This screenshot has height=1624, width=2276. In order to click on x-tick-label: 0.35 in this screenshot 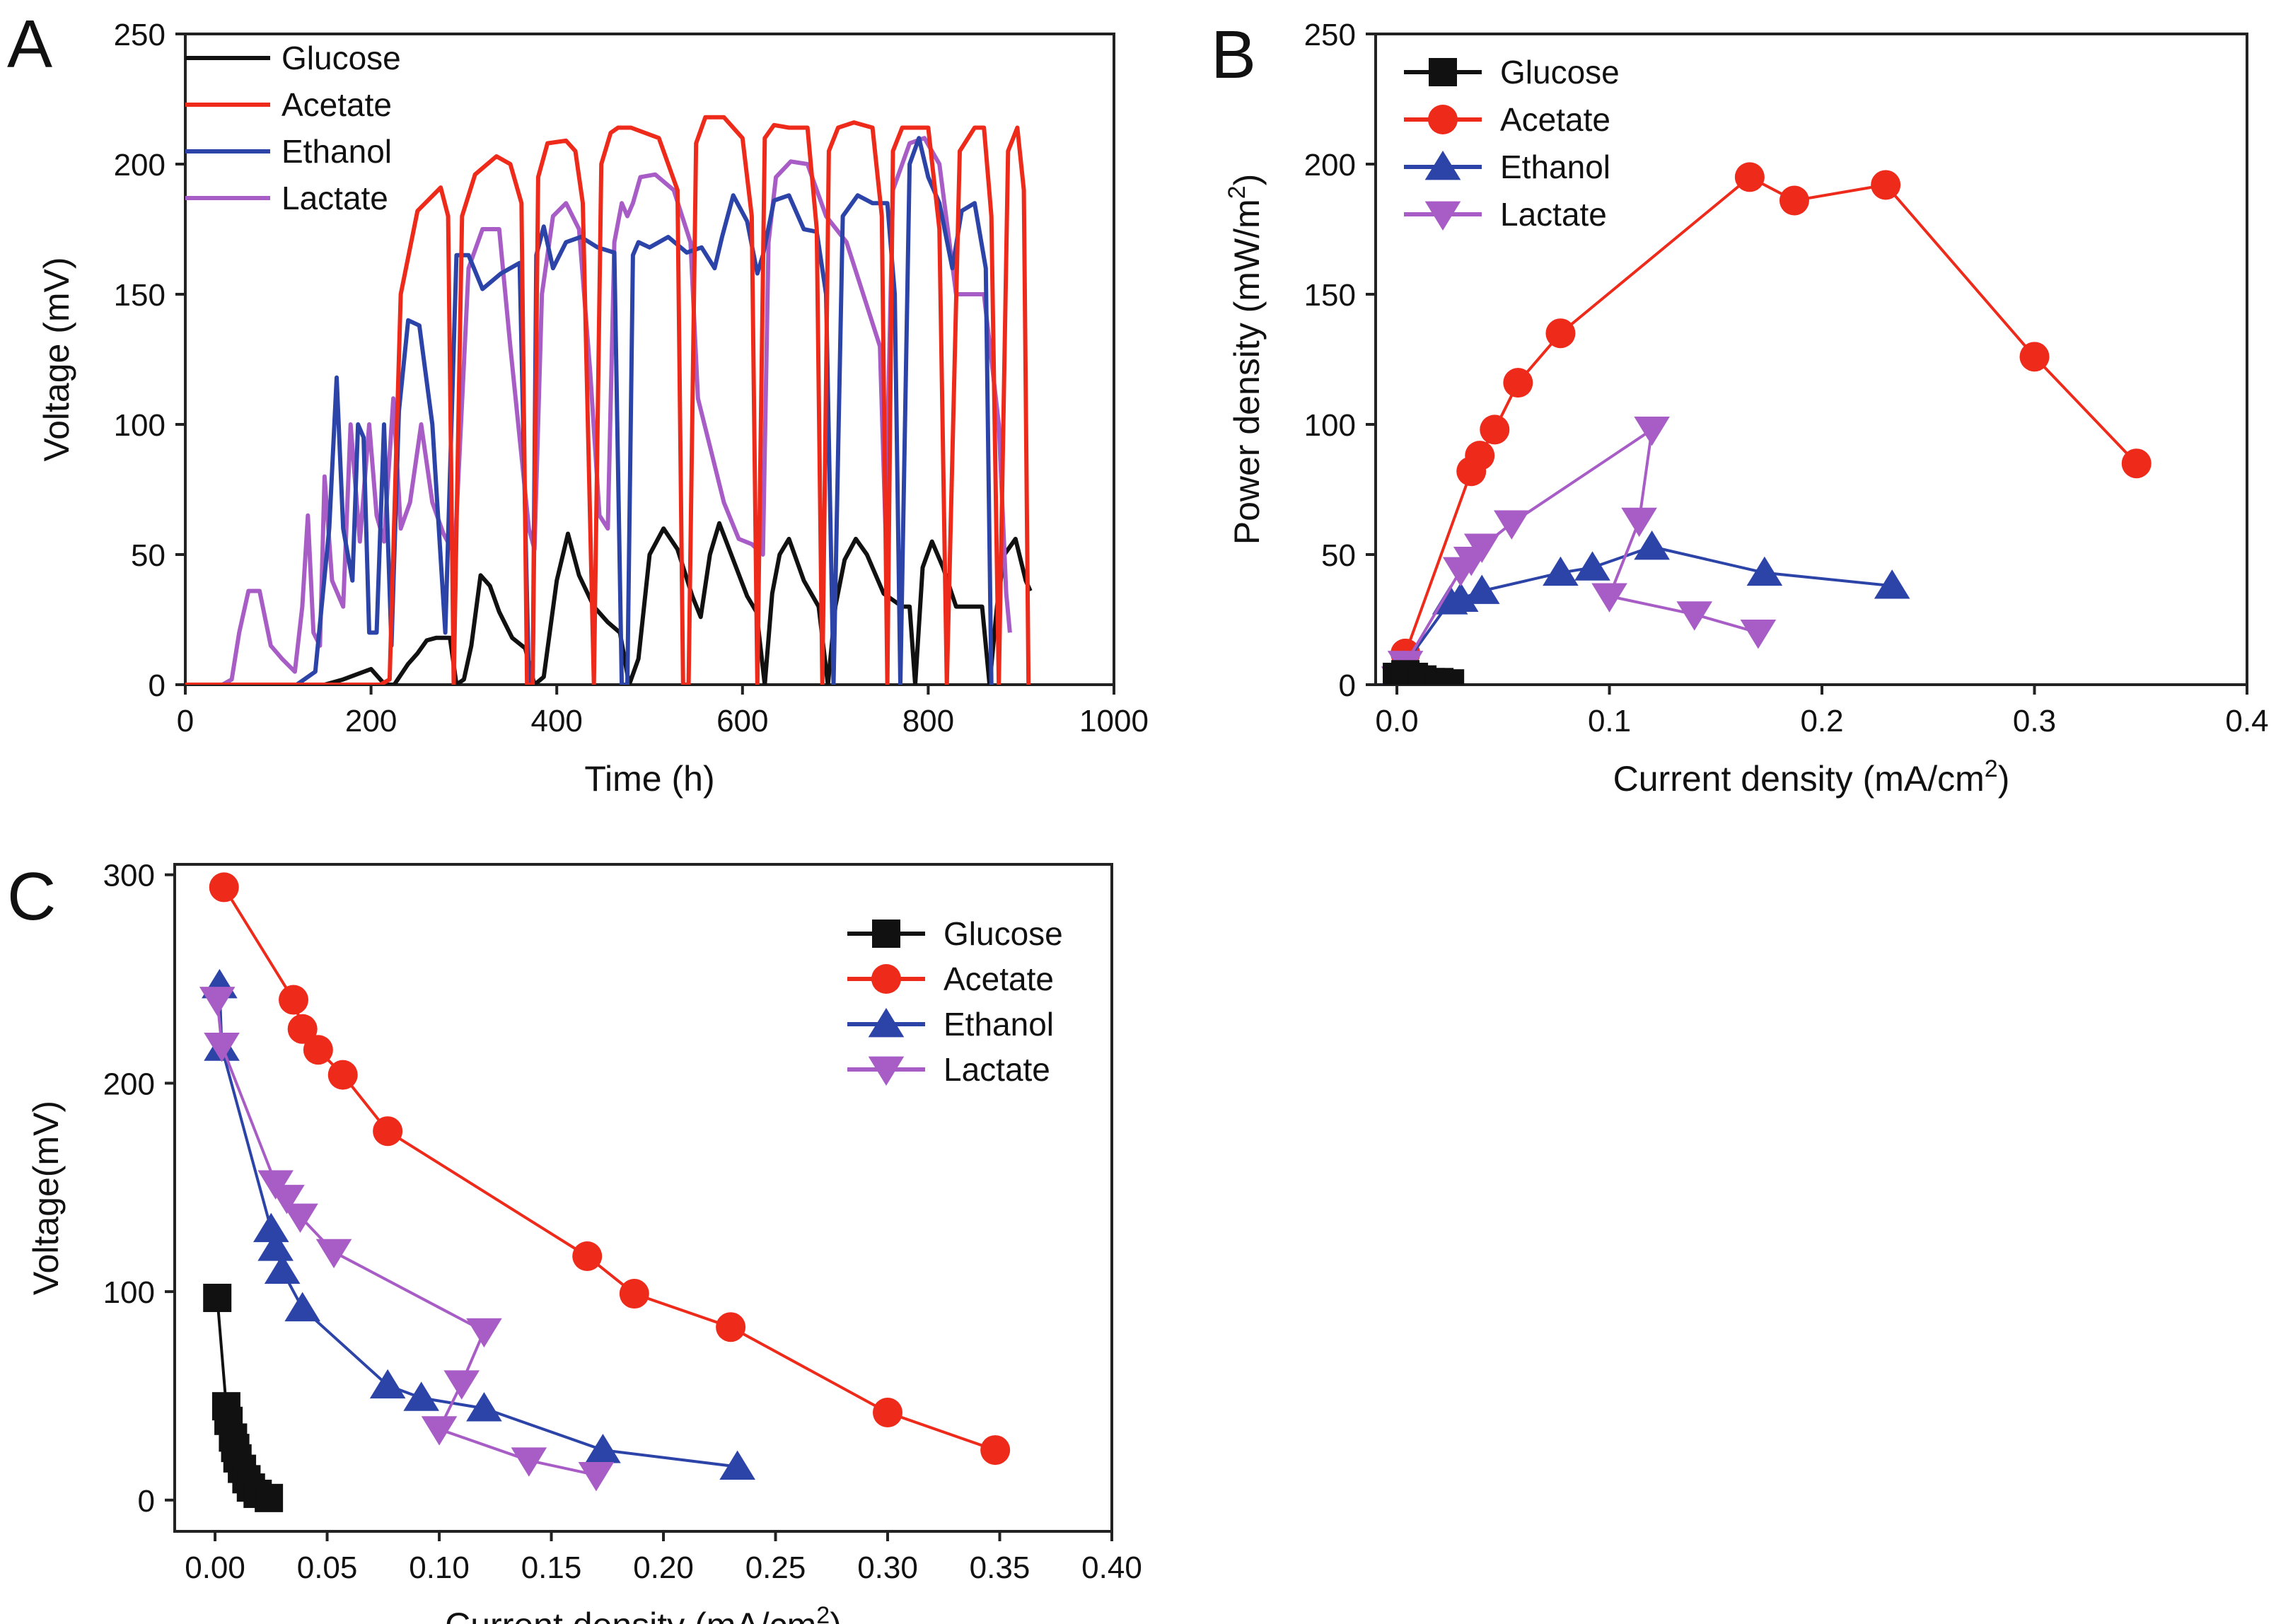, I will do `click(1000, 1567)`.